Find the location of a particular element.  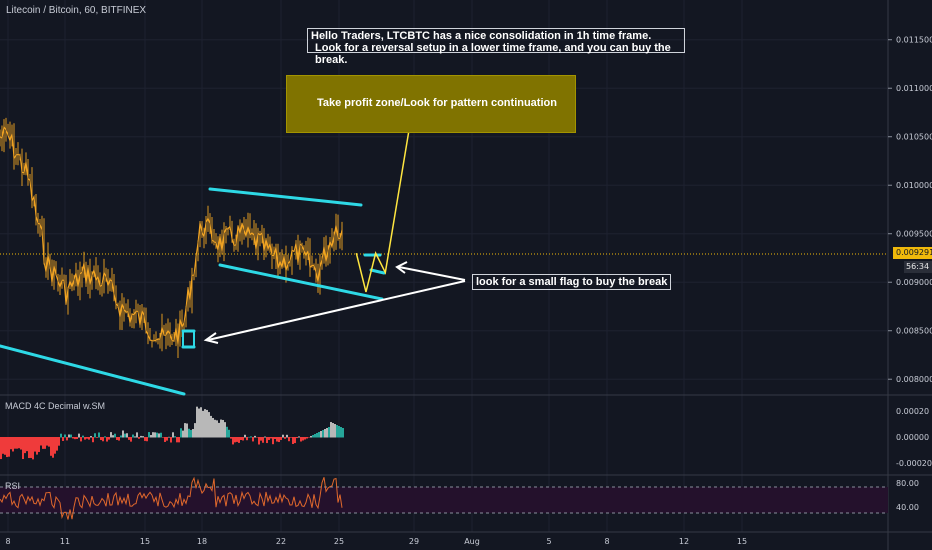

rsi-line is located at coordinates (171, 498).